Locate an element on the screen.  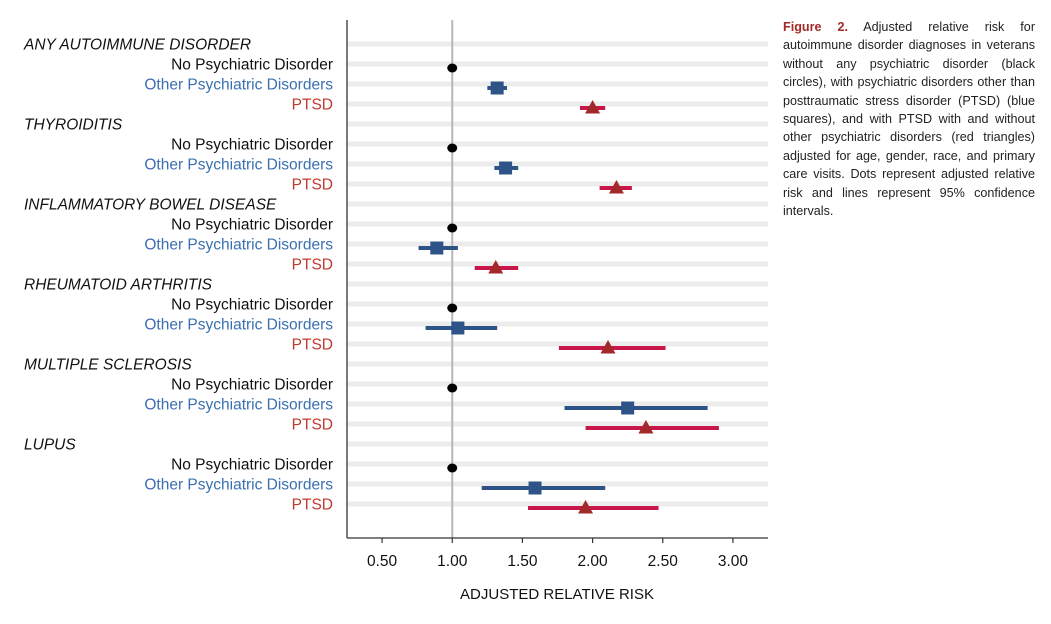
group-header: MULTIPLE SCLEROSIS is located at coordinates (108, 365).